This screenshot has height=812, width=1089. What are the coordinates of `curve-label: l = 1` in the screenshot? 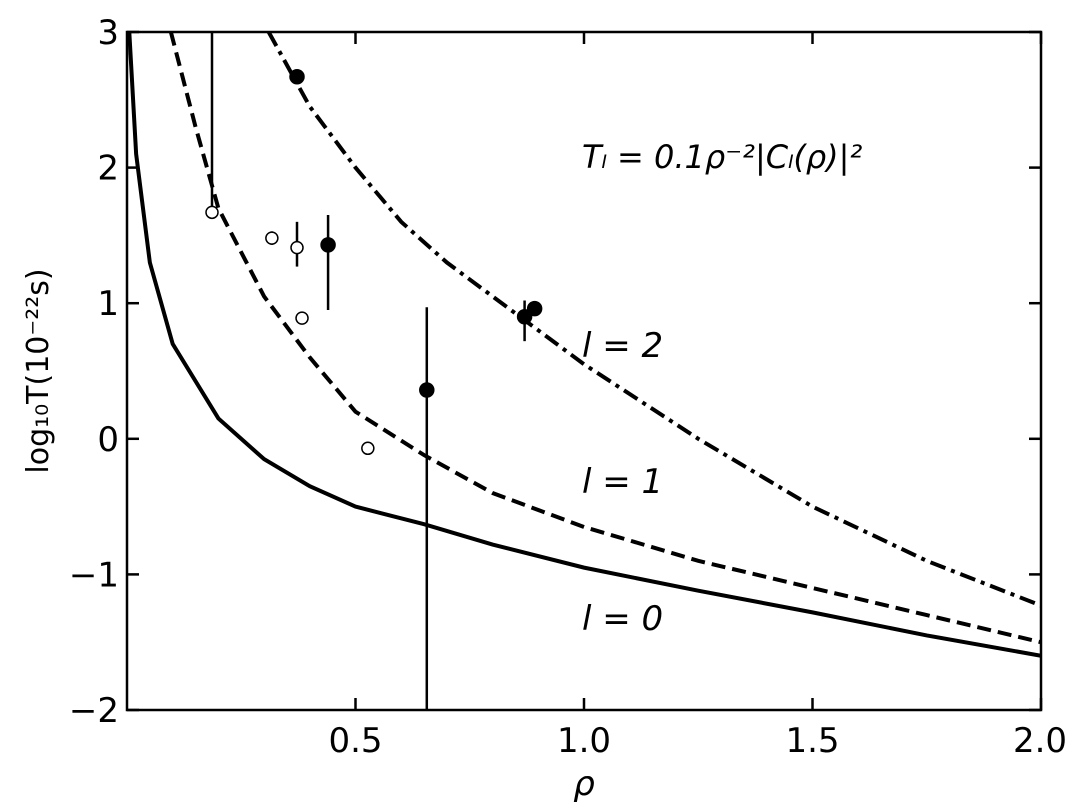 It's located at (622, 482).